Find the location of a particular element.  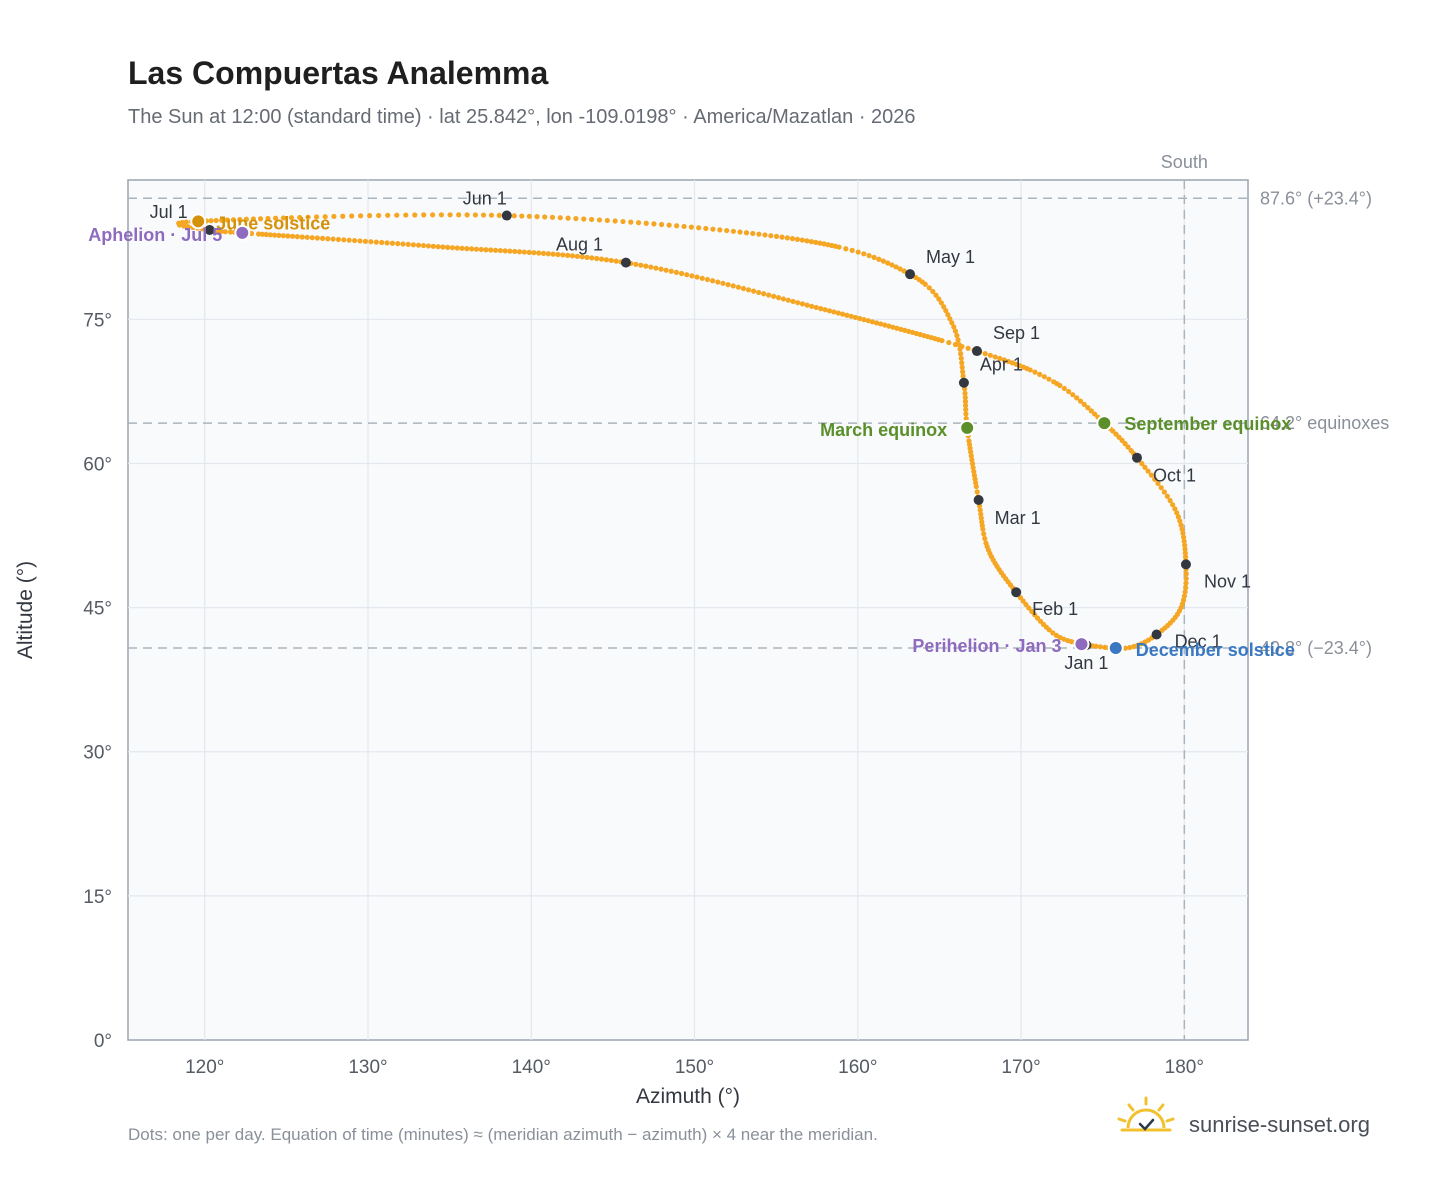

x-tick-label: 150° is located at coordinates (694, 1067).